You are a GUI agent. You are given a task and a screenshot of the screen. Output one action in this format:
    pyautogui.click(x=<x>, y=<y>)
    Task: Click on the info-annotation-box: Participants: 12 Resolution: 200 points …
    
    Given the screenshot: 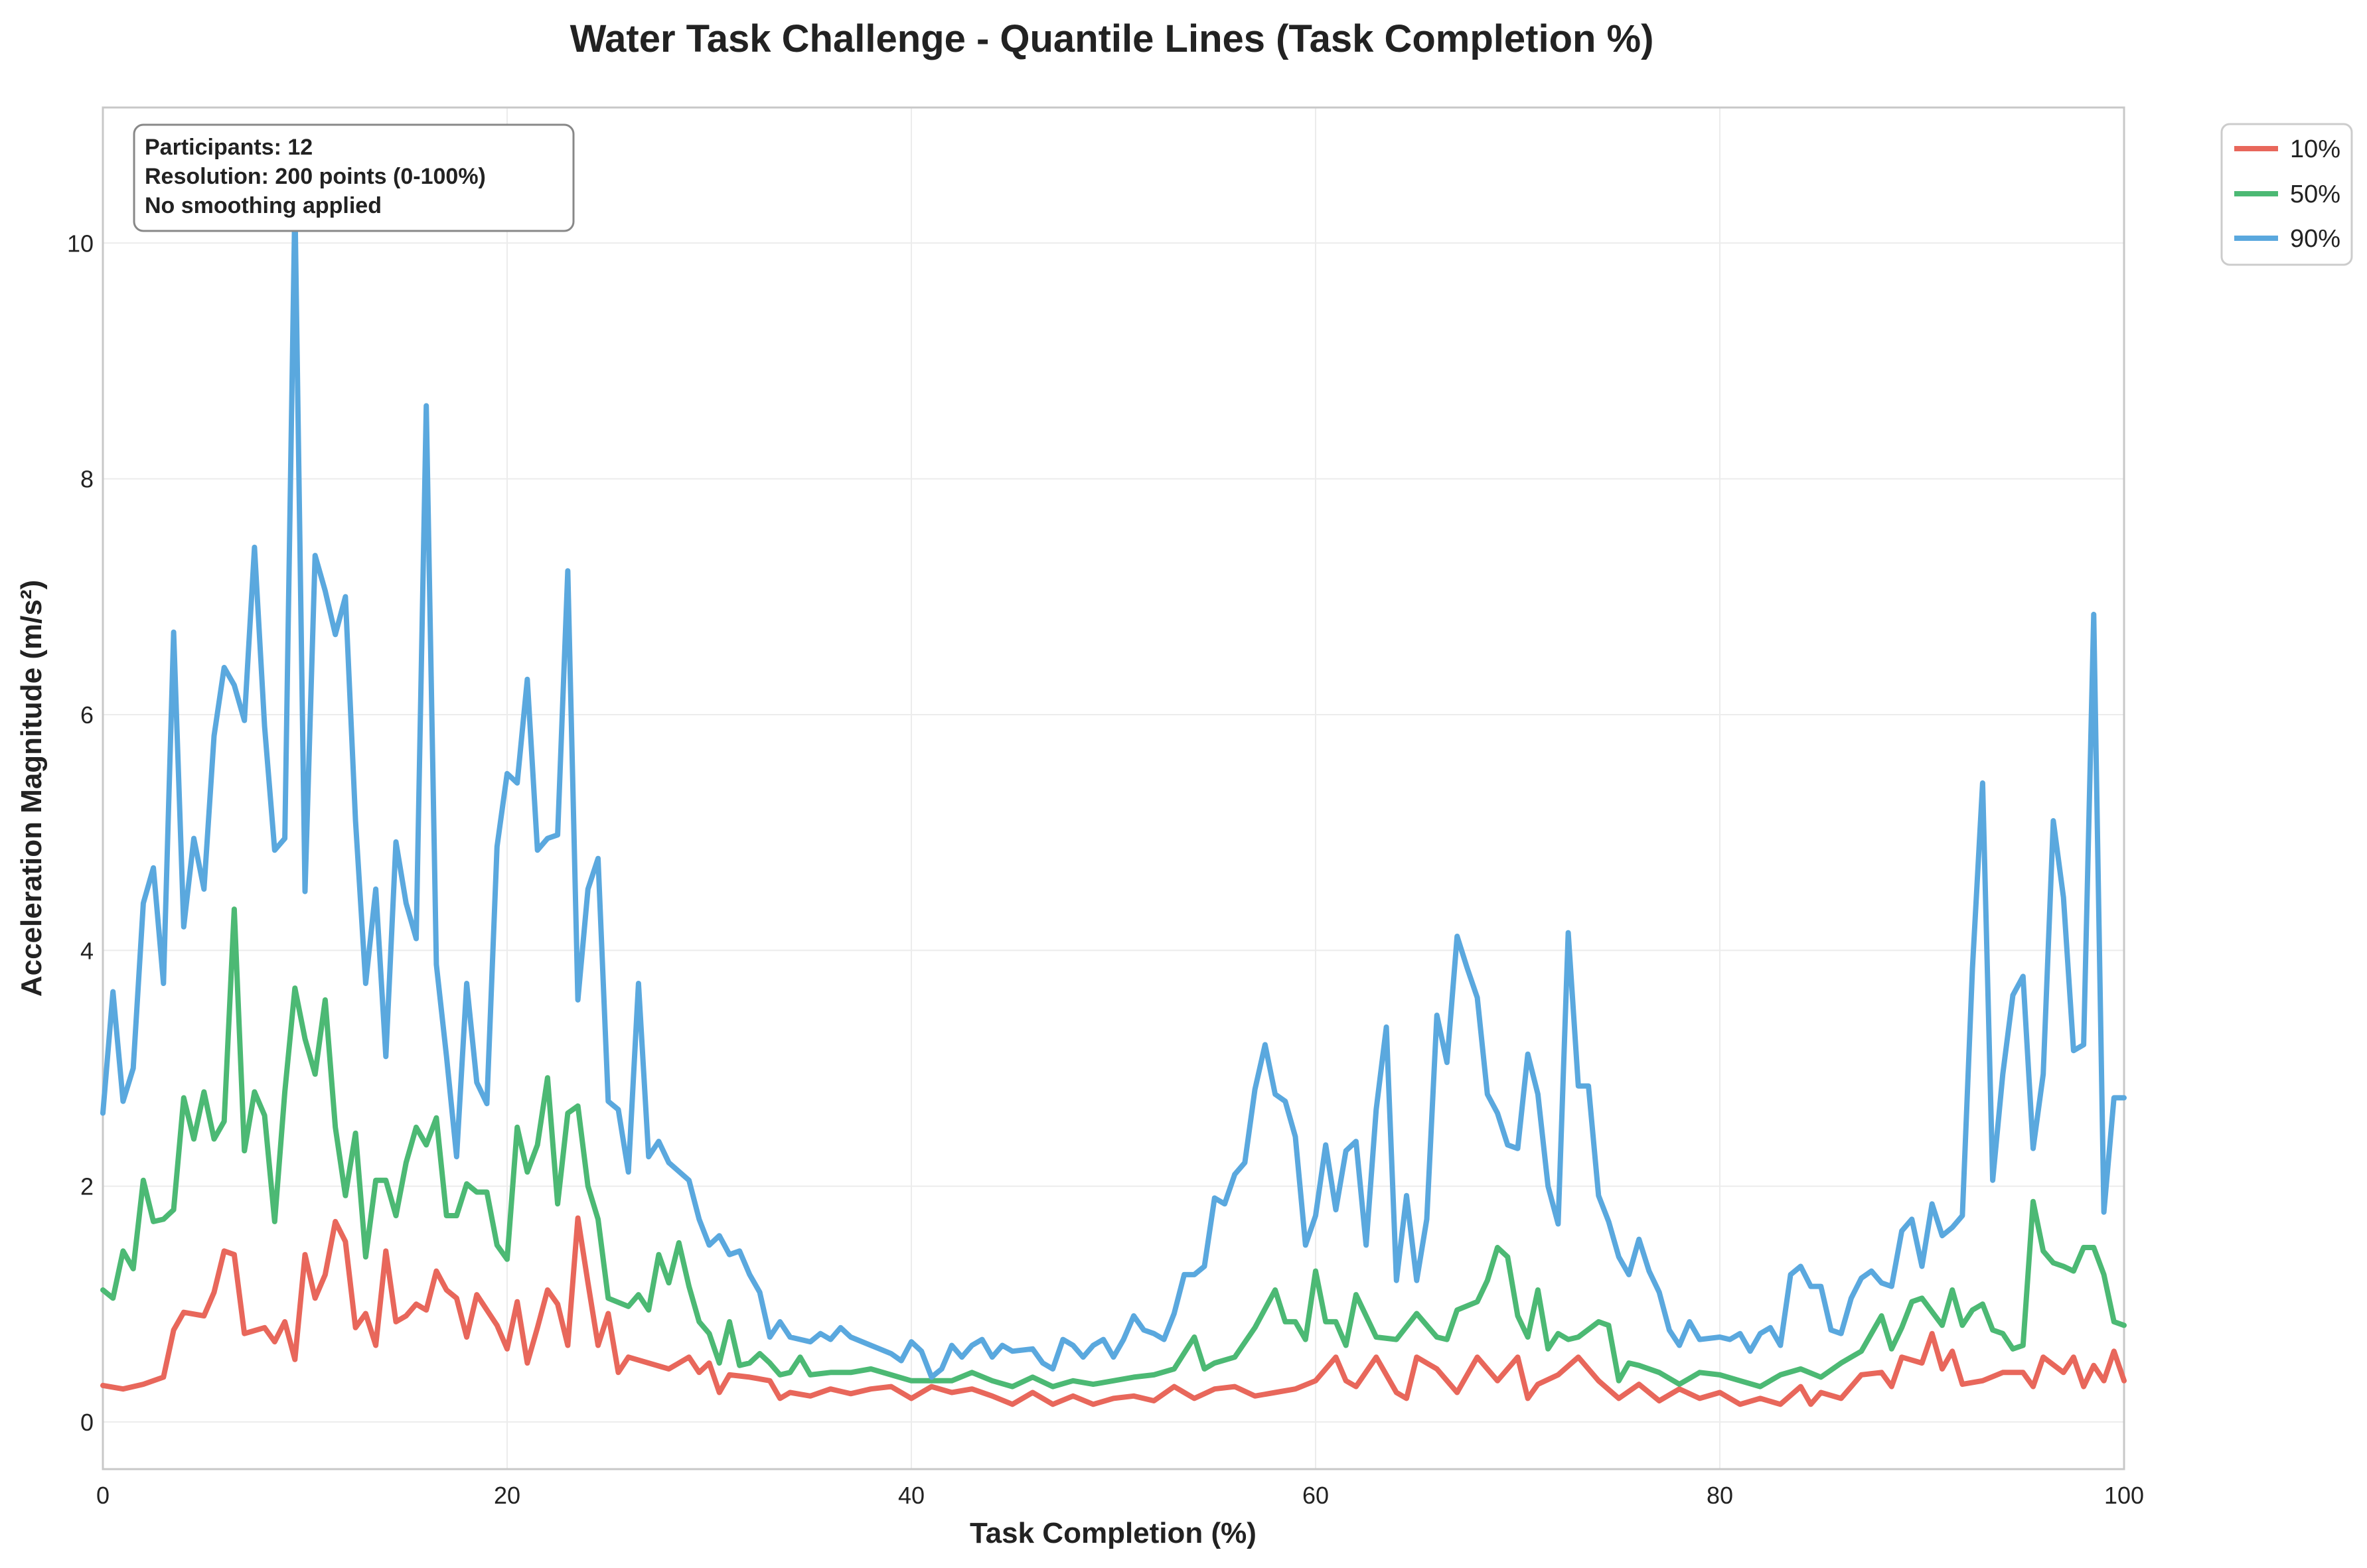 What is the action you would take?
    pyautogui.click(x=354, y=177)
    